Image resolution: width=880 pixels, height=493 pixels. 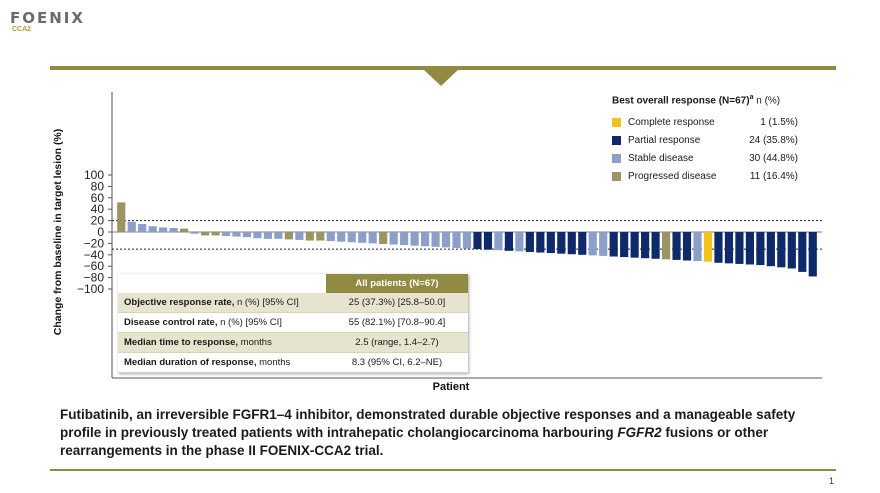 I want to click on legend-title: Best overall response (N=67)a n (%), so click(x=705, y=100).